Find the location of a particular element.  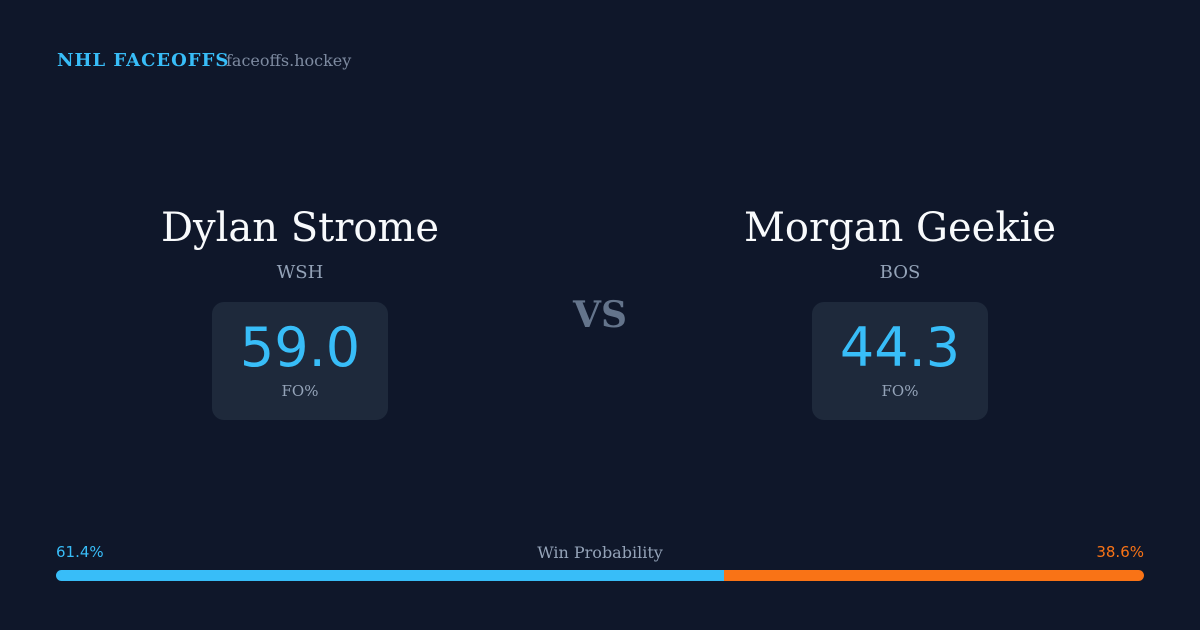

site-link: faceoffs.hockey is located at coordinates (289, 60).